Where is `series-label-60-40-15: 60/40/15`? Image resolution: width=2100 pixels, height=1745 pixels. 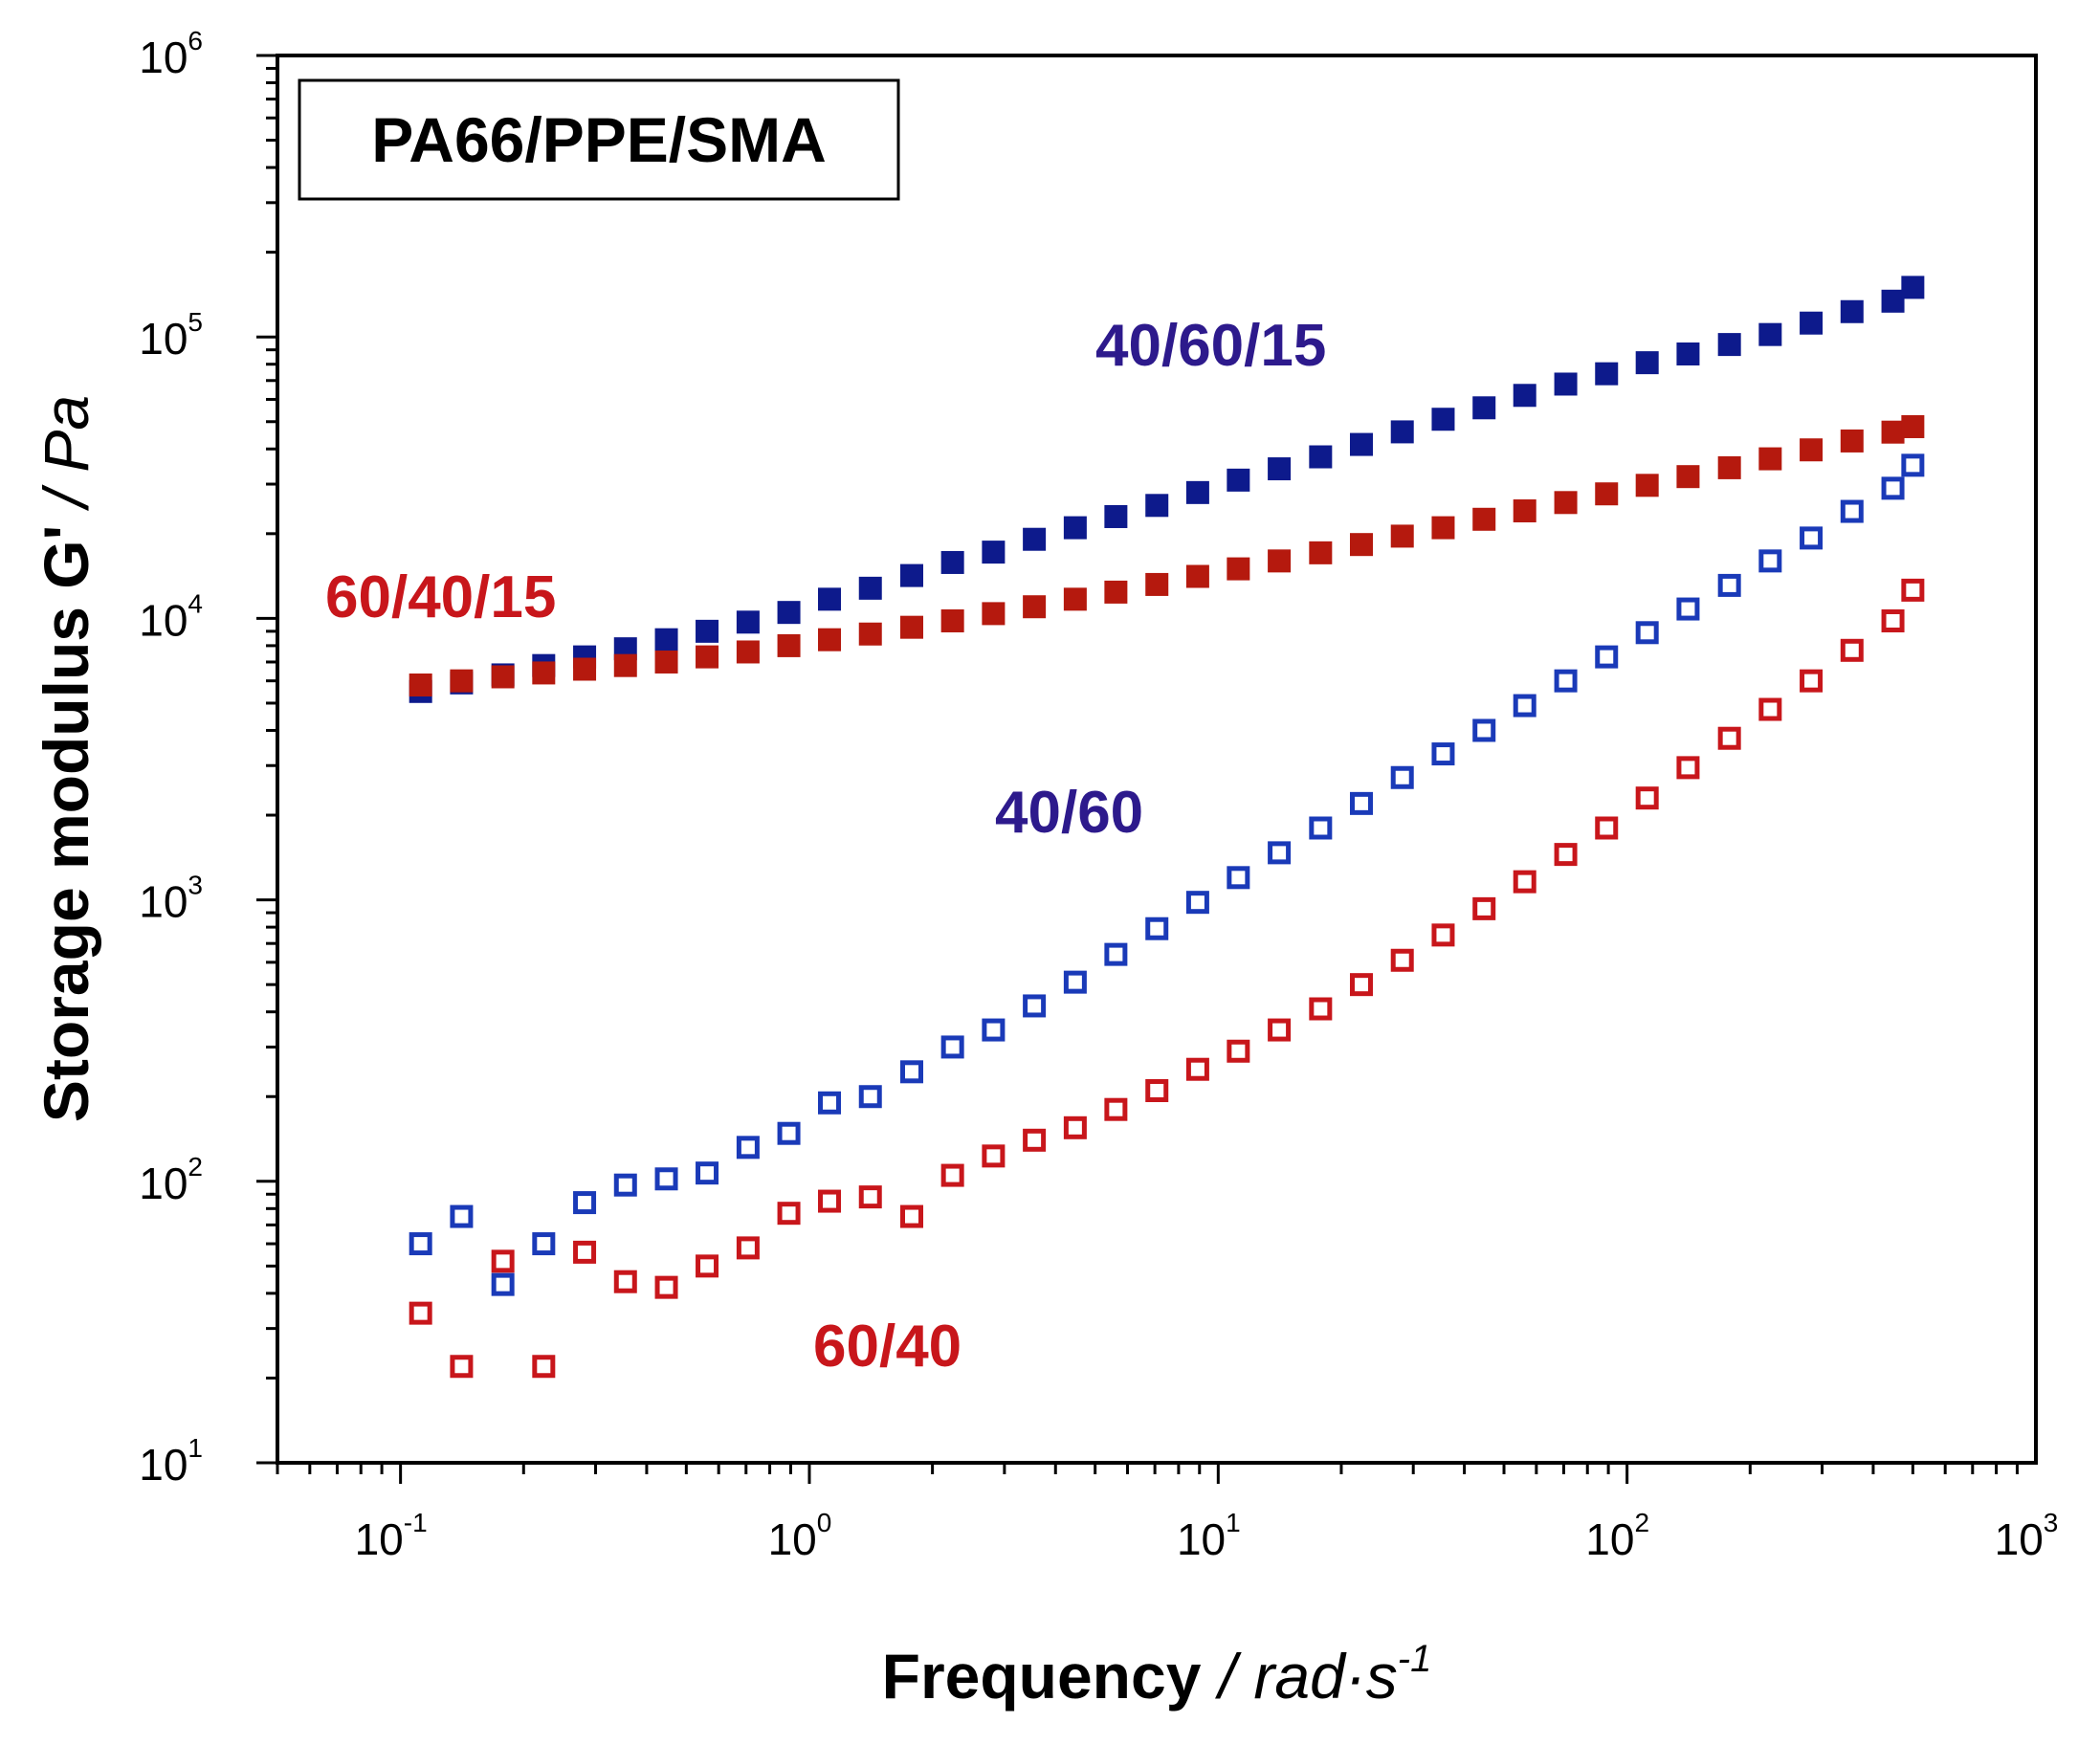
series-label-60-40-15: 60/40/15 is located at coordinates (441, 597).